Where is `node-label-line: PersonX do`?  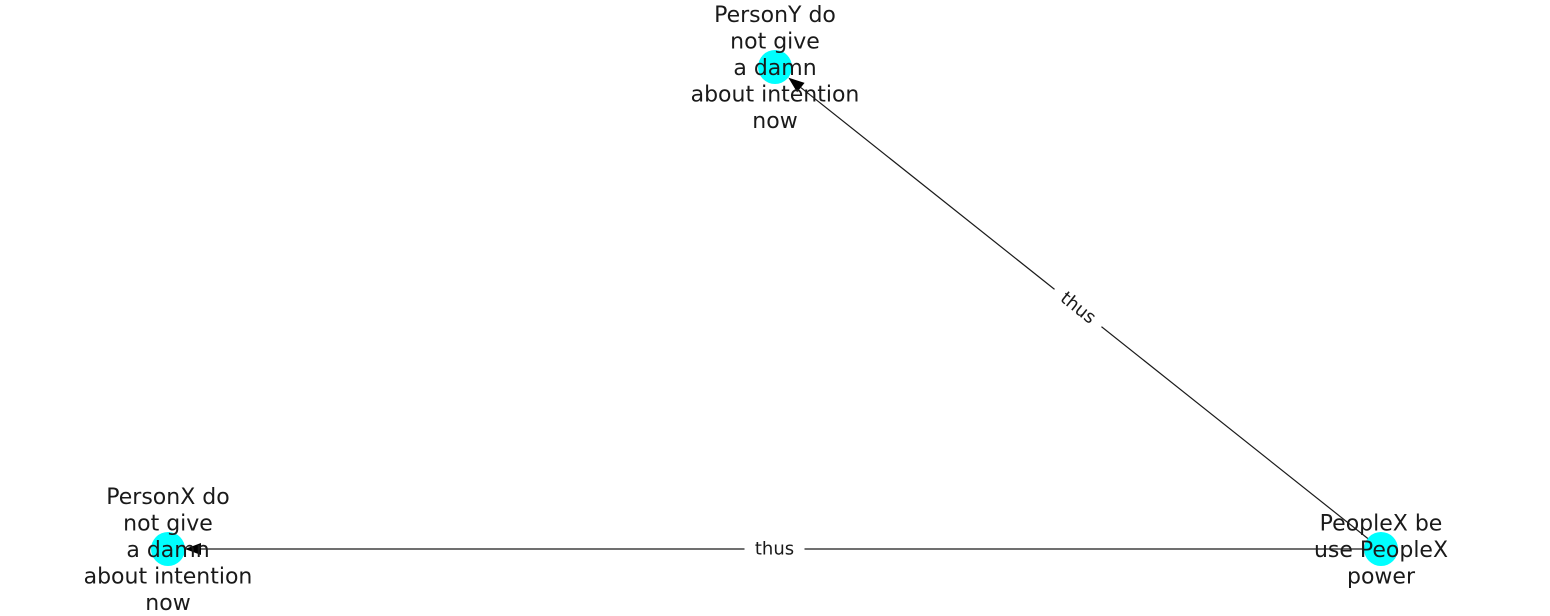
node-label-line: PersonX do is located at coordinates (167, 497).